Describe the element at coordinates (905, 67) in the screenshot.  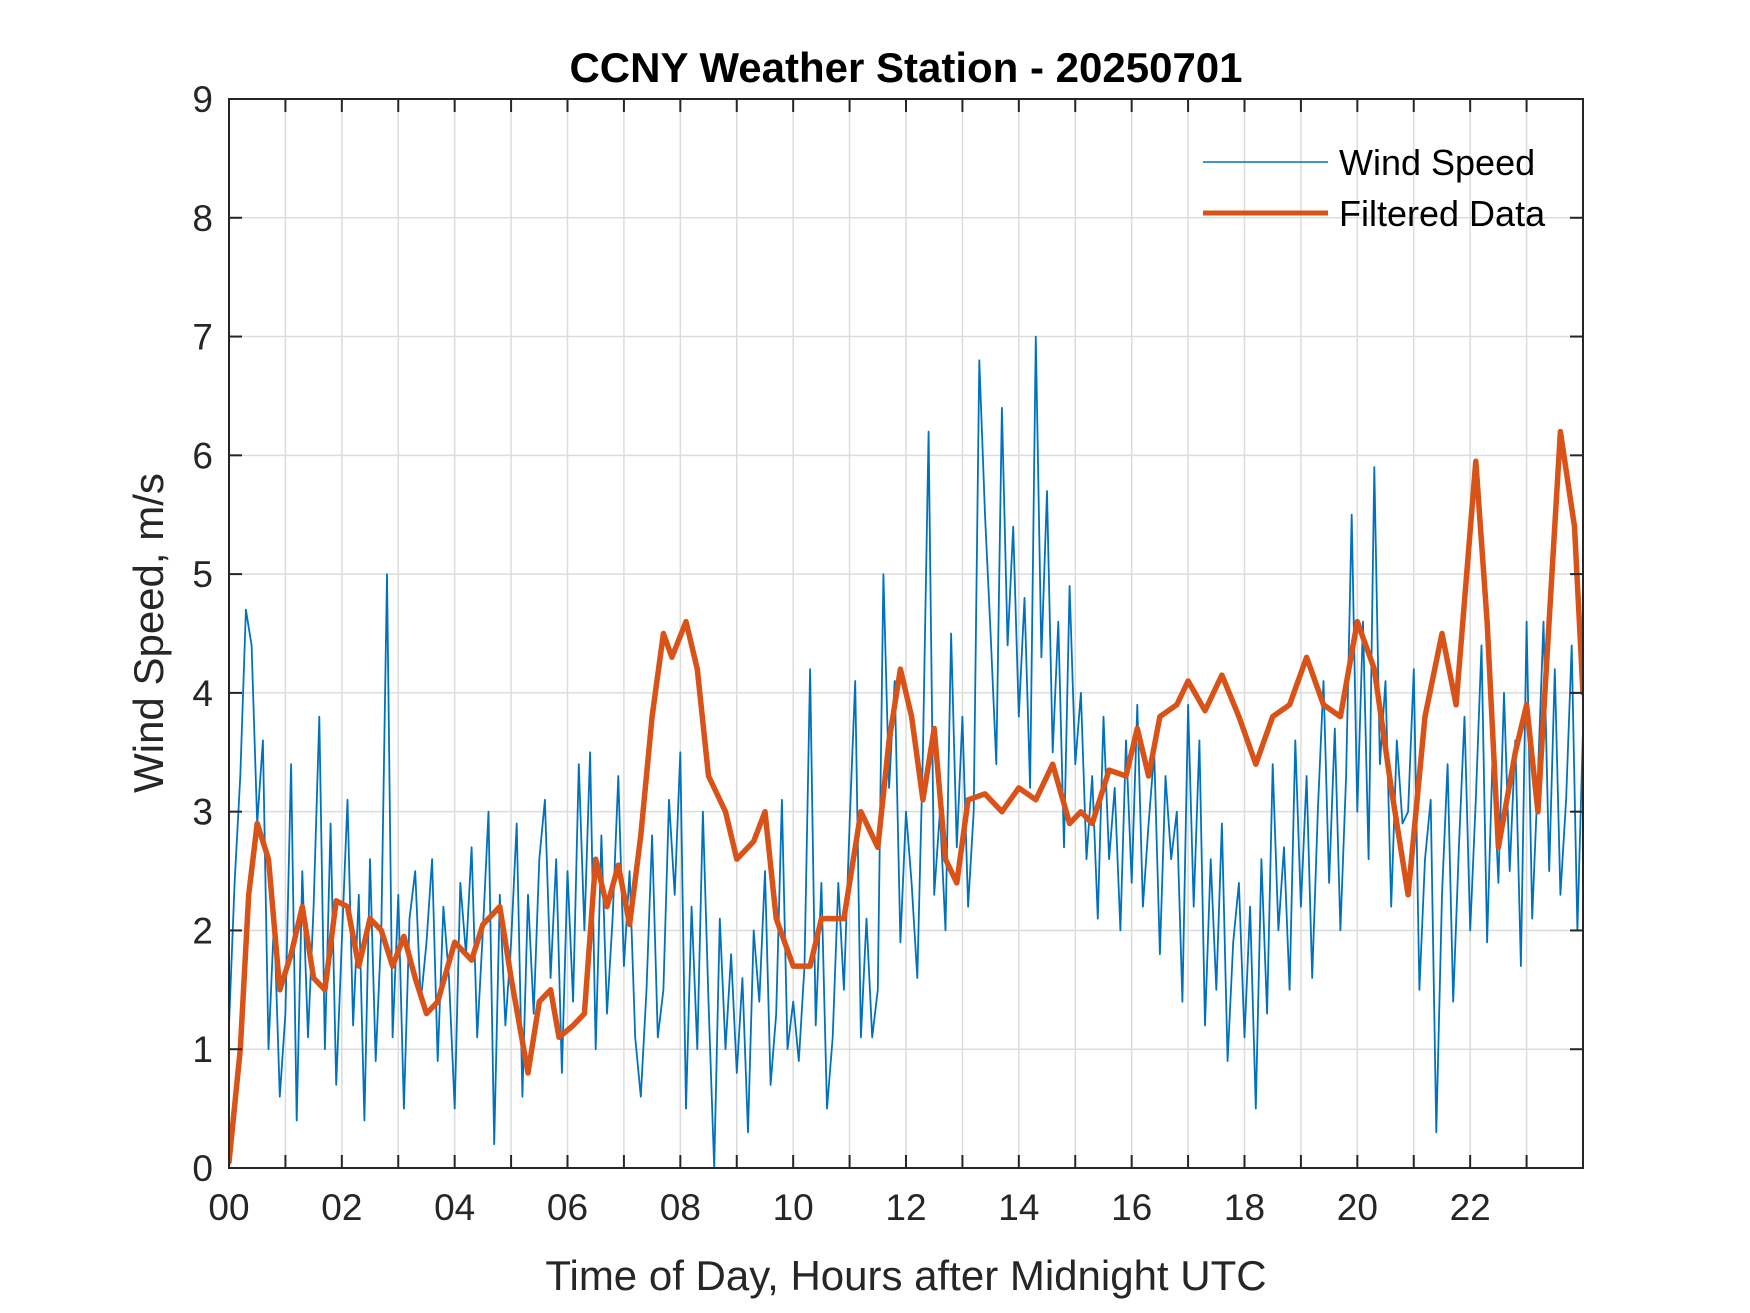
I see `chart-title: CCNY Weather Station - 20250701` at that location.